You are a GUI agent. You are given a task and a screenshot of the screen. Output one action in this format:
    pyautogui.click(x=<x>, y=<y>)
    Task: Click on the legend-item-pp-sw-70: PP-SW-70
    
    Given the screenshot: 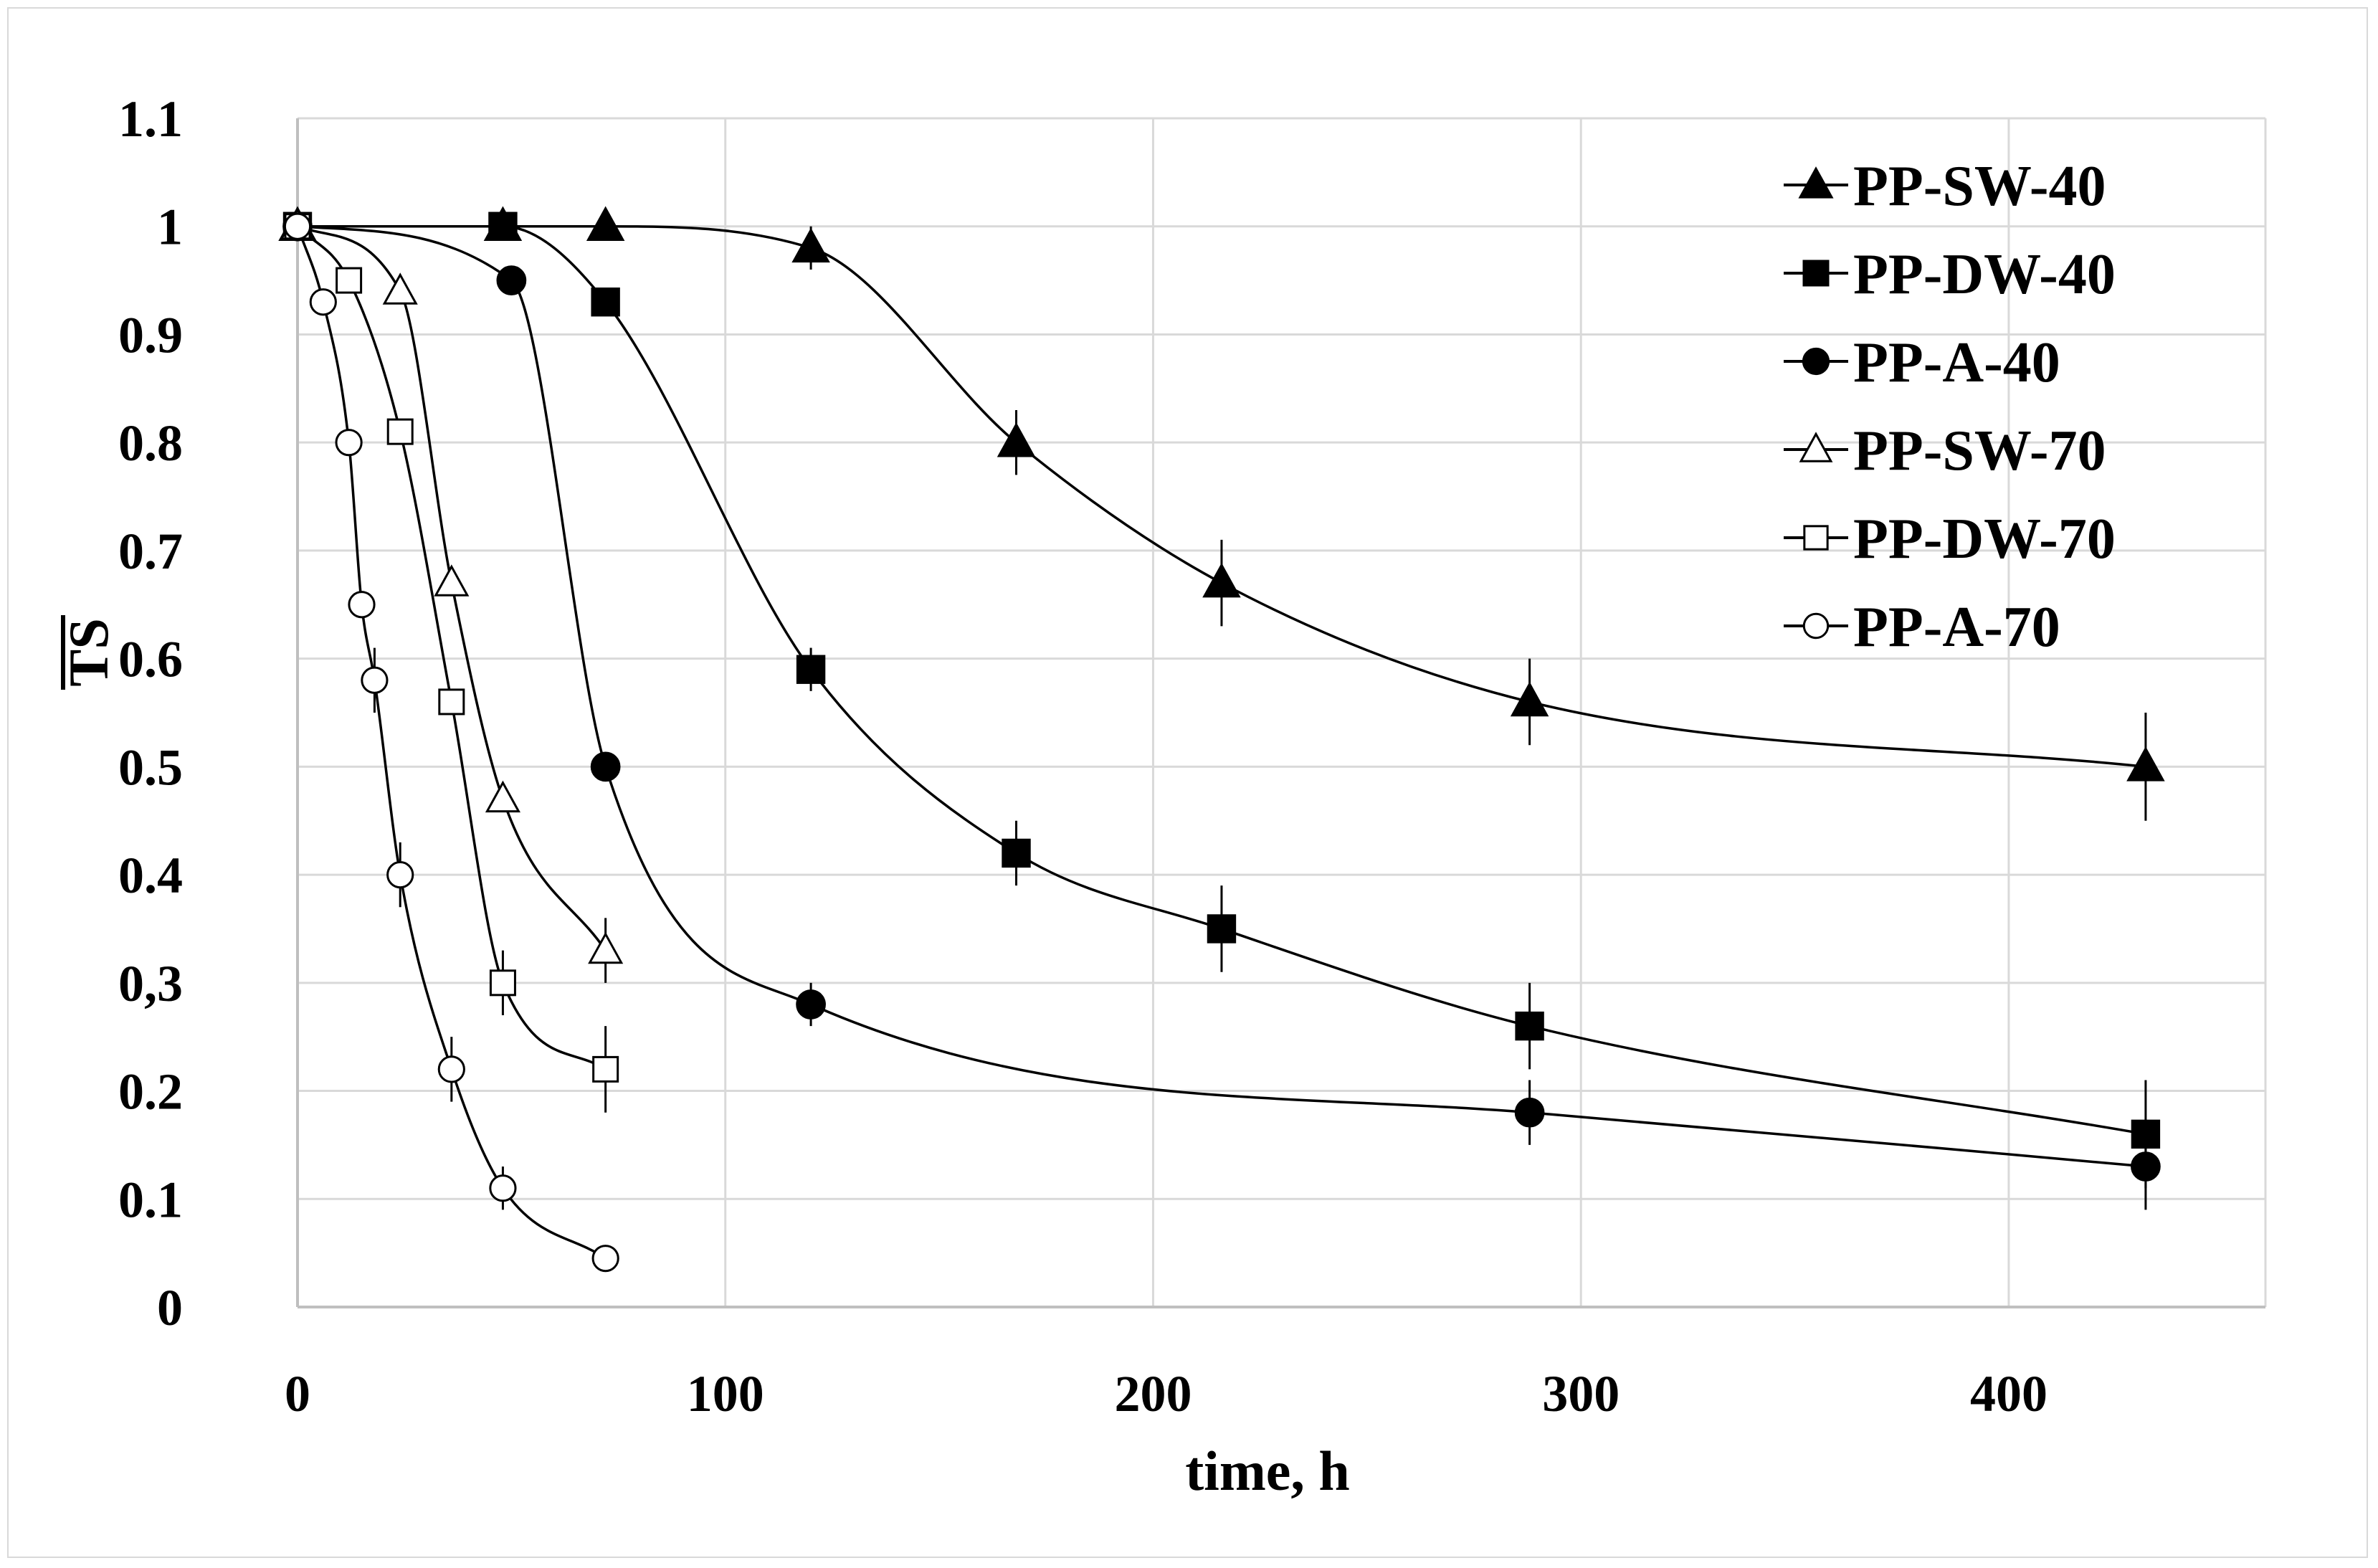 What is the action you would take?
    pyautogui.click(x=1945, y=451)
    